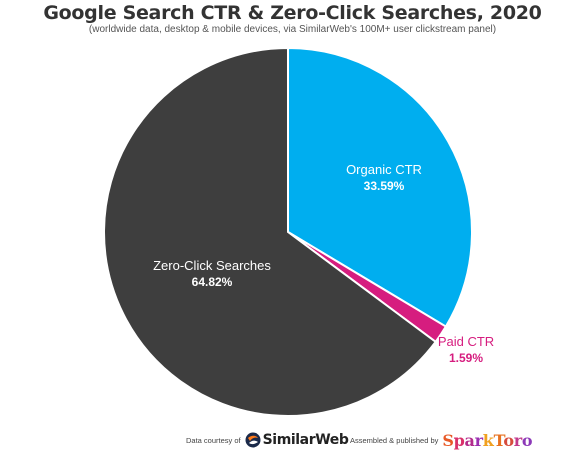 The width and height of the screenshot is (585, 456). Describe the element at coordinates (487, 440) in the screenshot. I see `sparktoro-logo: SparkToro` at that location.